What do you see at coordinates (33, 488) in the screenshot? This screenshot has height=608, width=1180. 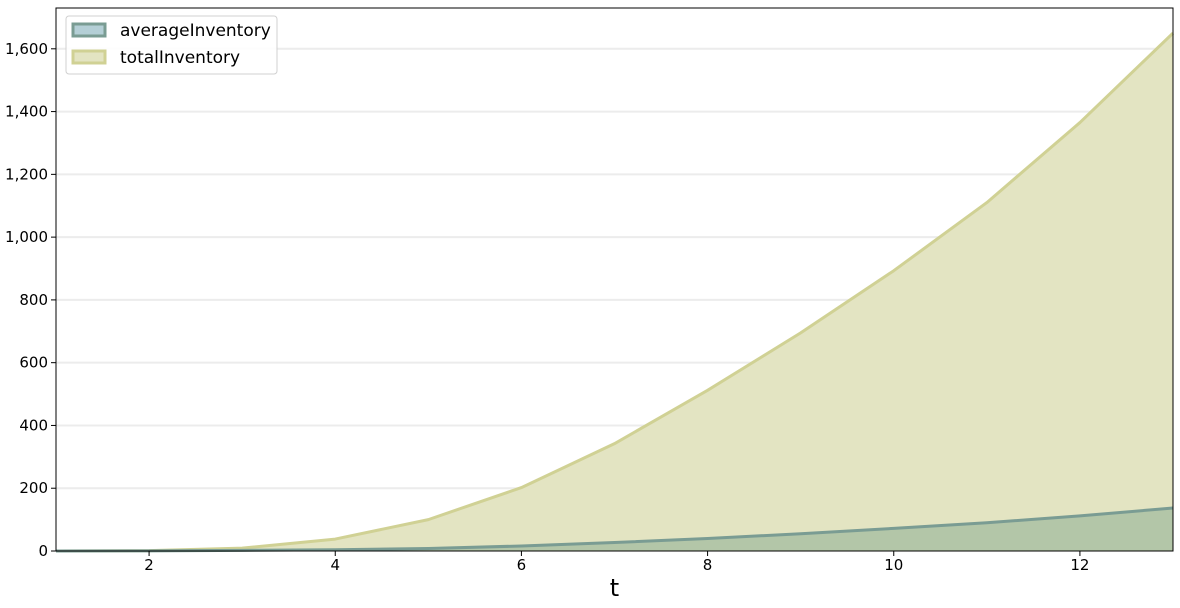 I see `y-tick-label: 200` at bounding box center [33, 488].